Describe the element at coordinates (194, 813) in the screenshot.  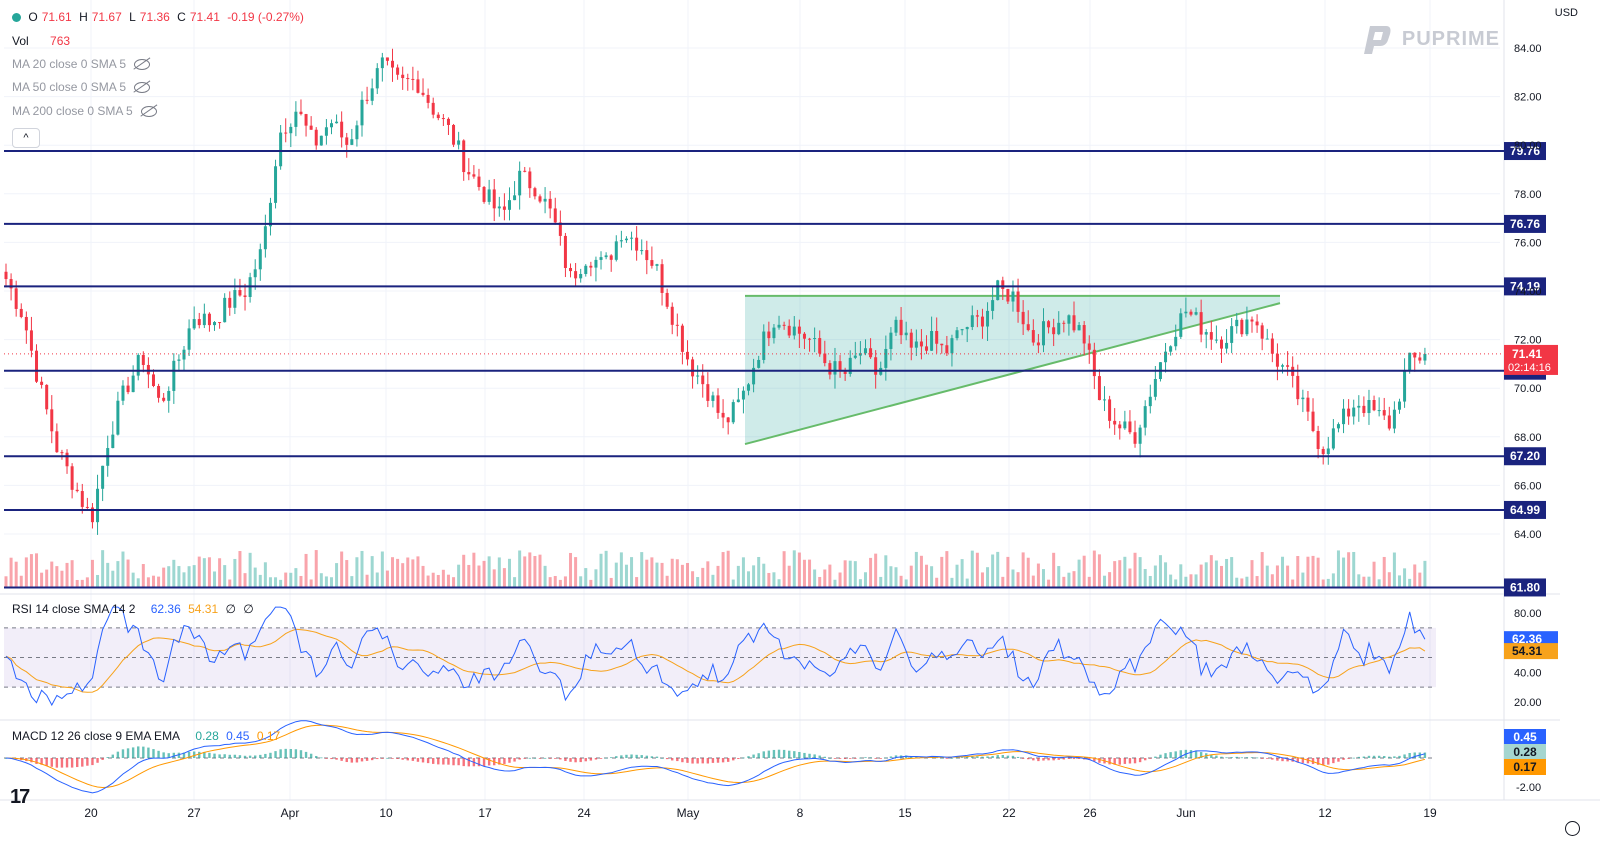
I see `time-tick-label: 27` at that location.